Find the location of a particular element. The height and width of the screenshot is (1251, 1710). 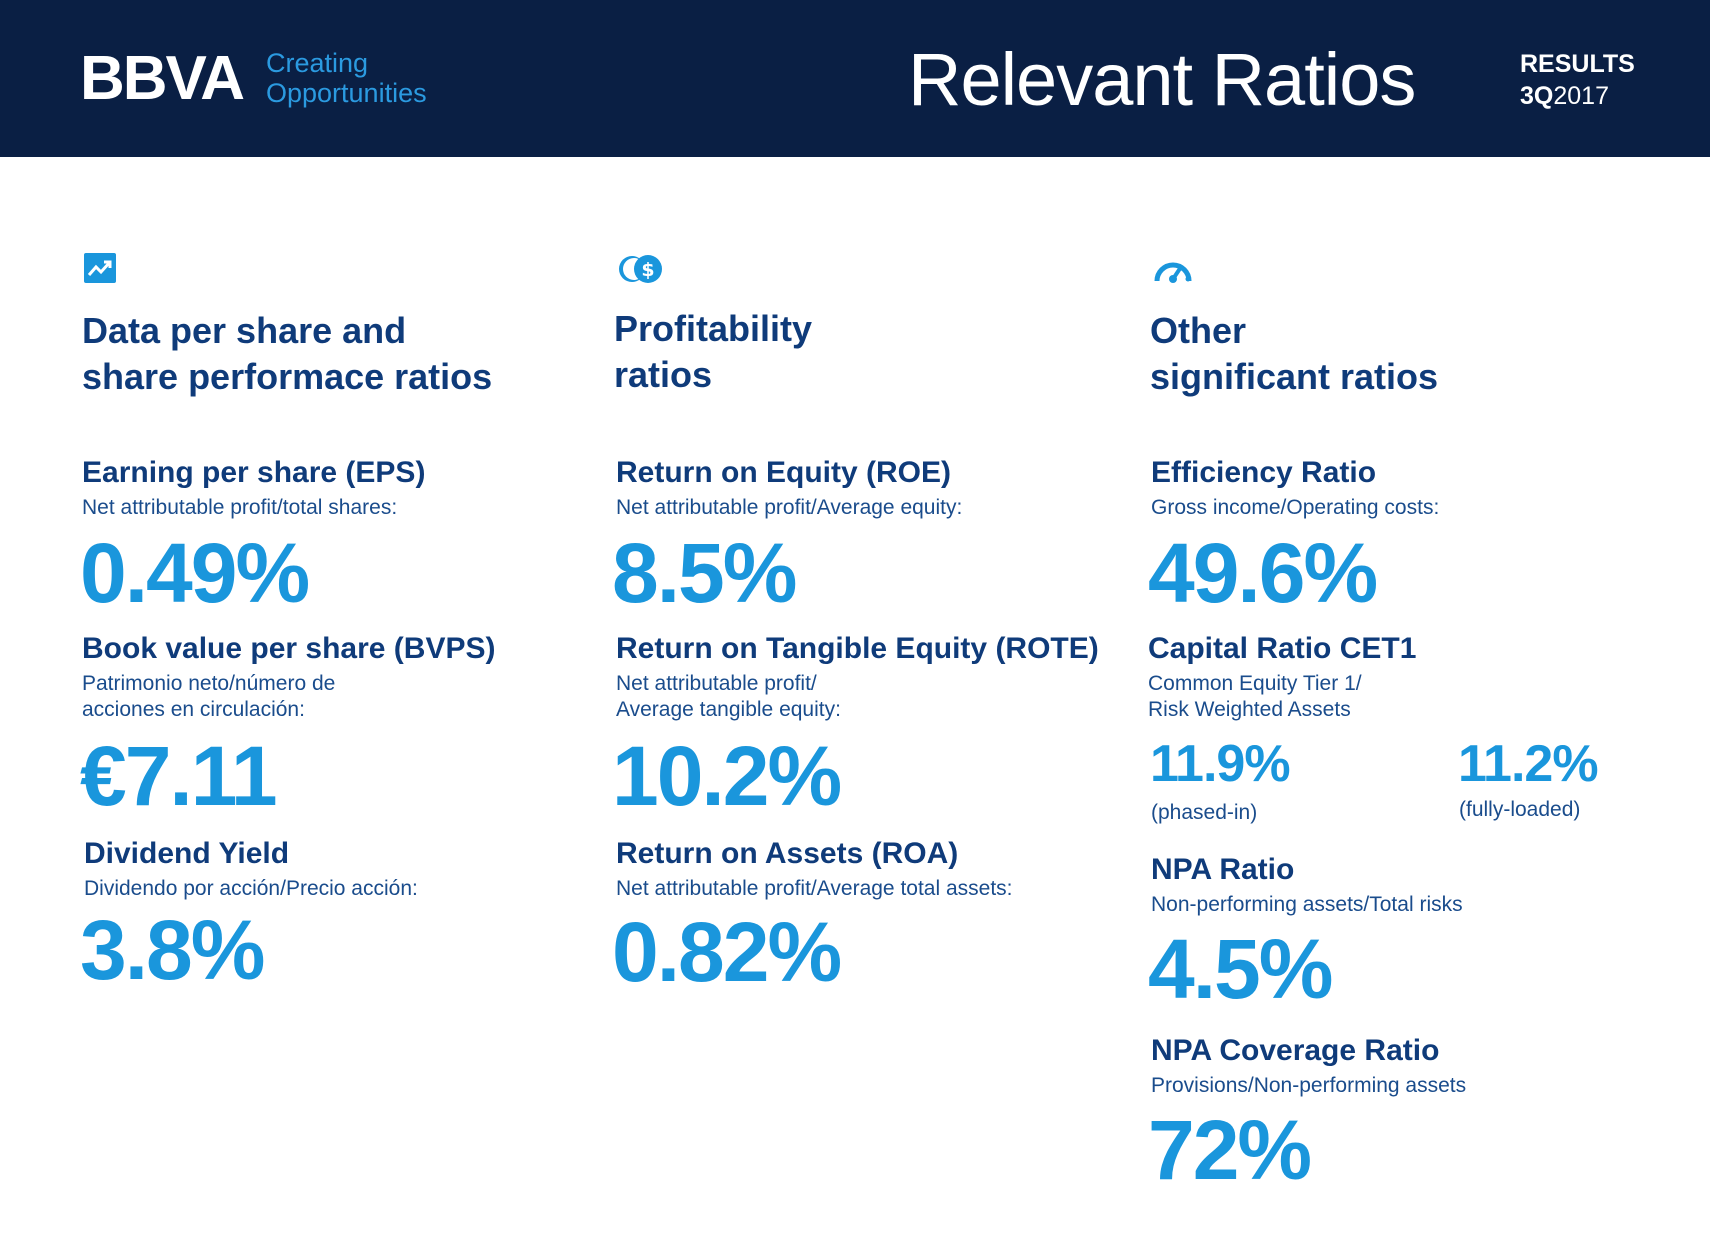

period: 3Q2017 is located at coordinates (1577, 96).